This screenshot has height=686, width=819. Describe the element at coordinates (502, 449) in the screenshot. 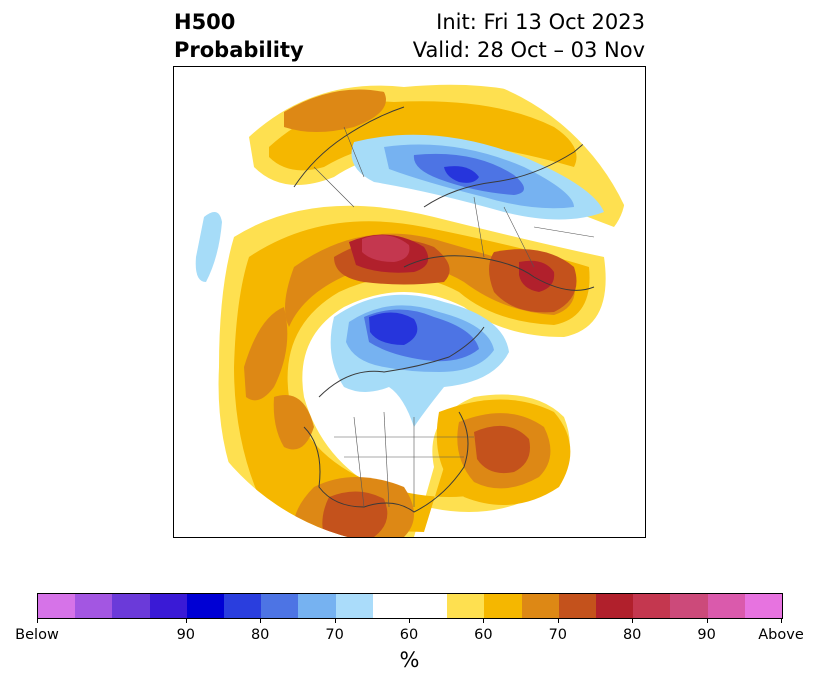

I see `above-90-atlantic` at that location.